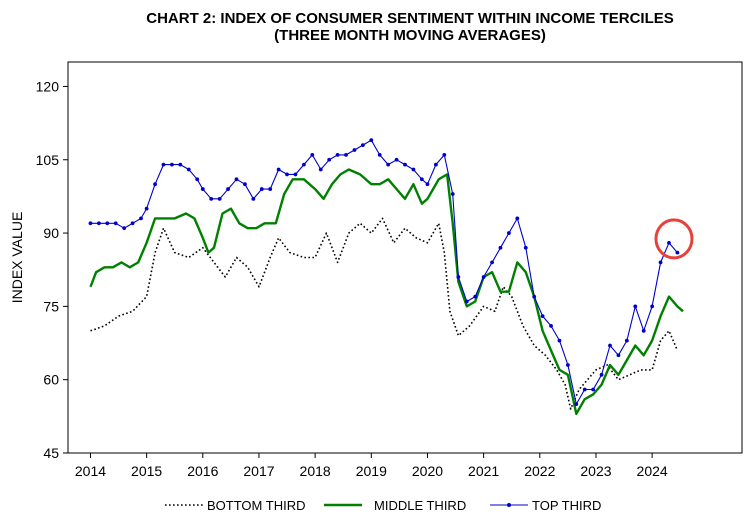  I want to click on y-tick-label: 90, so click(51, 233).